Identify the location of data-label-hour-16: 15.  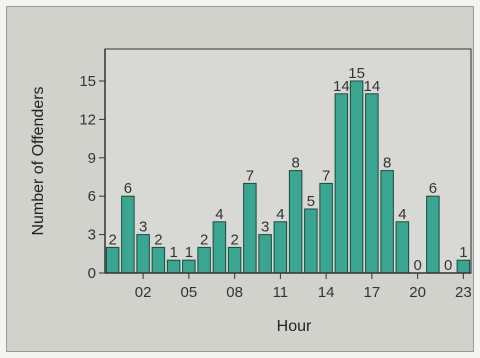
(356, 73).